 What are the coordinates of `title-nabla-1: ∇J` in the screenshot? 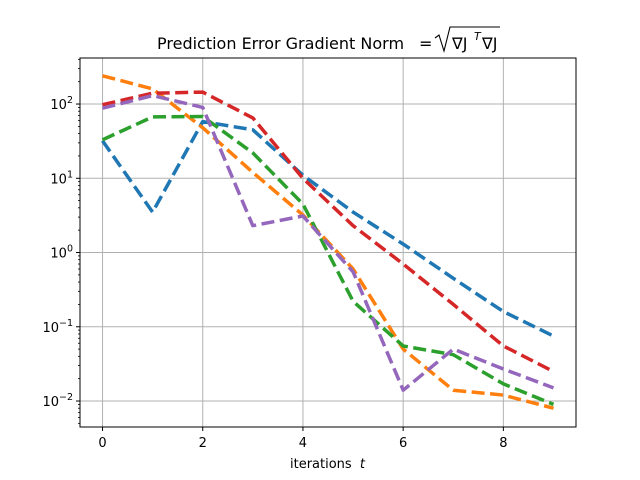 It's located at (459, 43).